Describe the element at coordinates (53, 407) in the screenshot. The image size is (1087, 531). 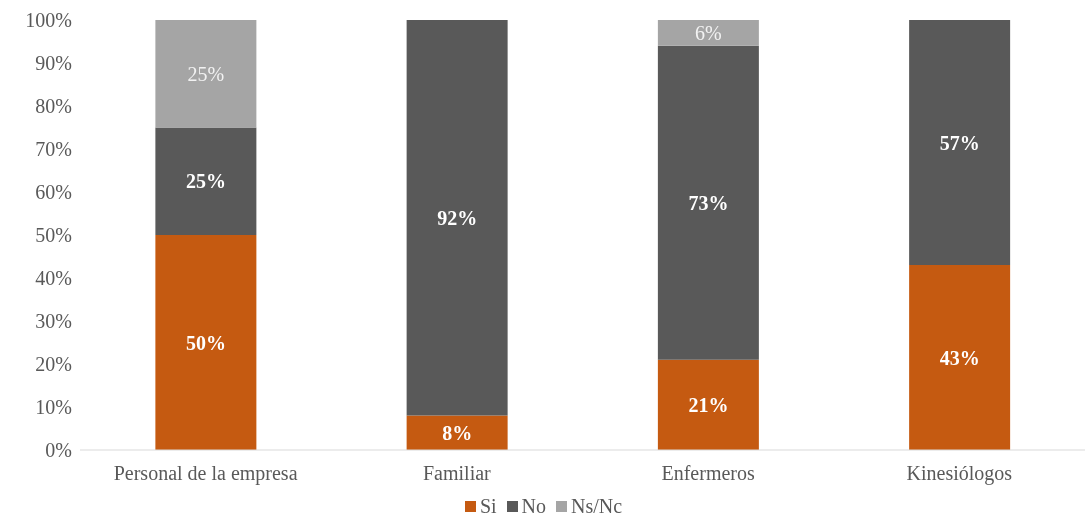
I see `y-tick-label: 10%` at that location.